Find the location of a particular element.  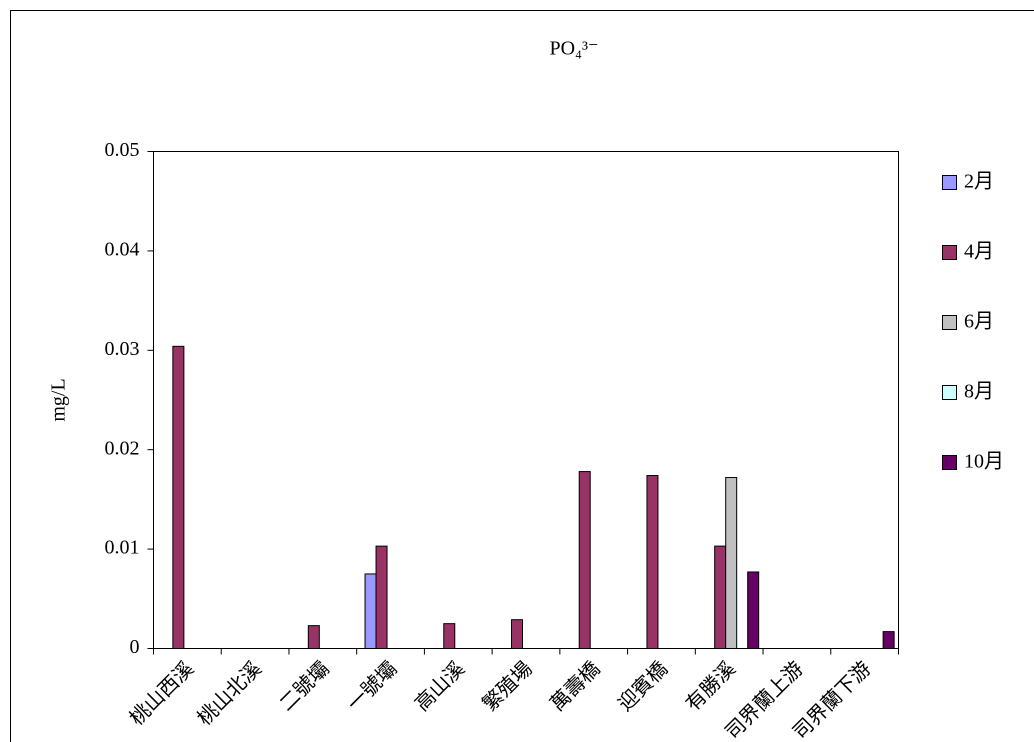

y-tick-label: 0.02 is located at coordinates (122, 448).